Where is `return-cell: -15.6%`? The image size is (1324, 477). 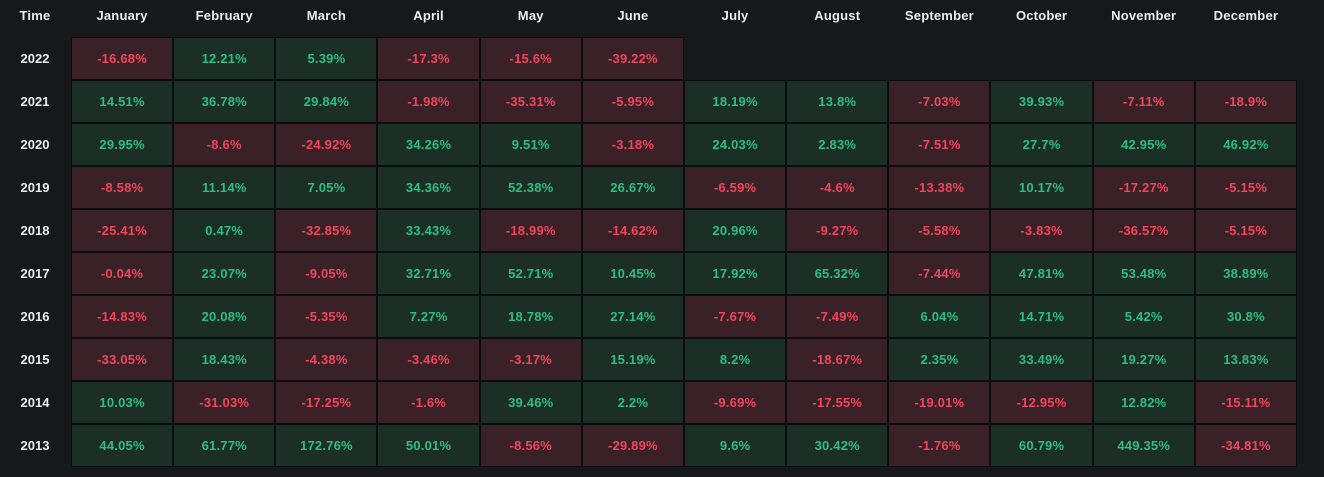 return-cell: -15.6% is located at coordinates (530, 58).